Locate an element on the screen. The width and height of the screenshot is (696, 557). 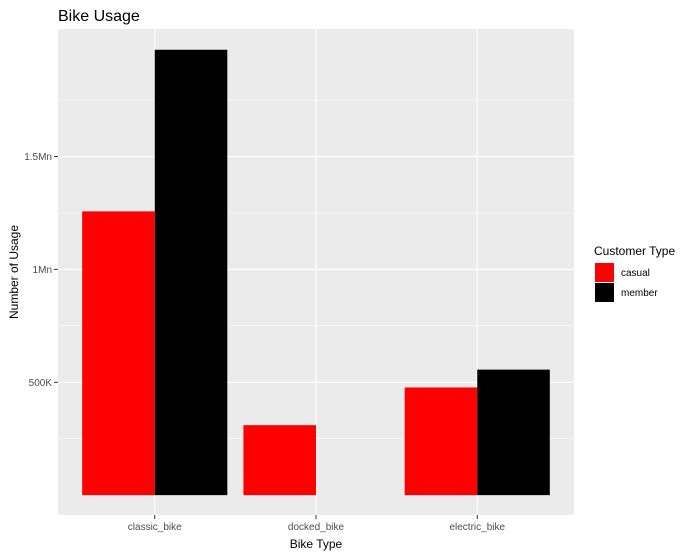
legend-label-casual: casual is located at coordinates (635, 273).